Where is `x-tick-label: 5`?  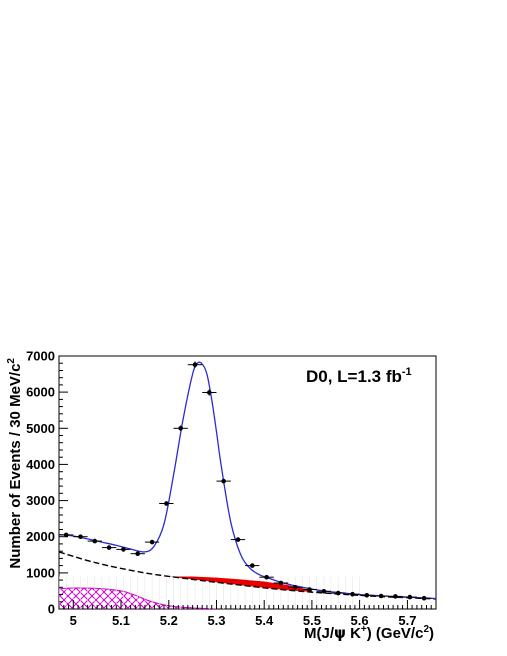 x-tick-label: 5 is located at coordinates (73, 620).